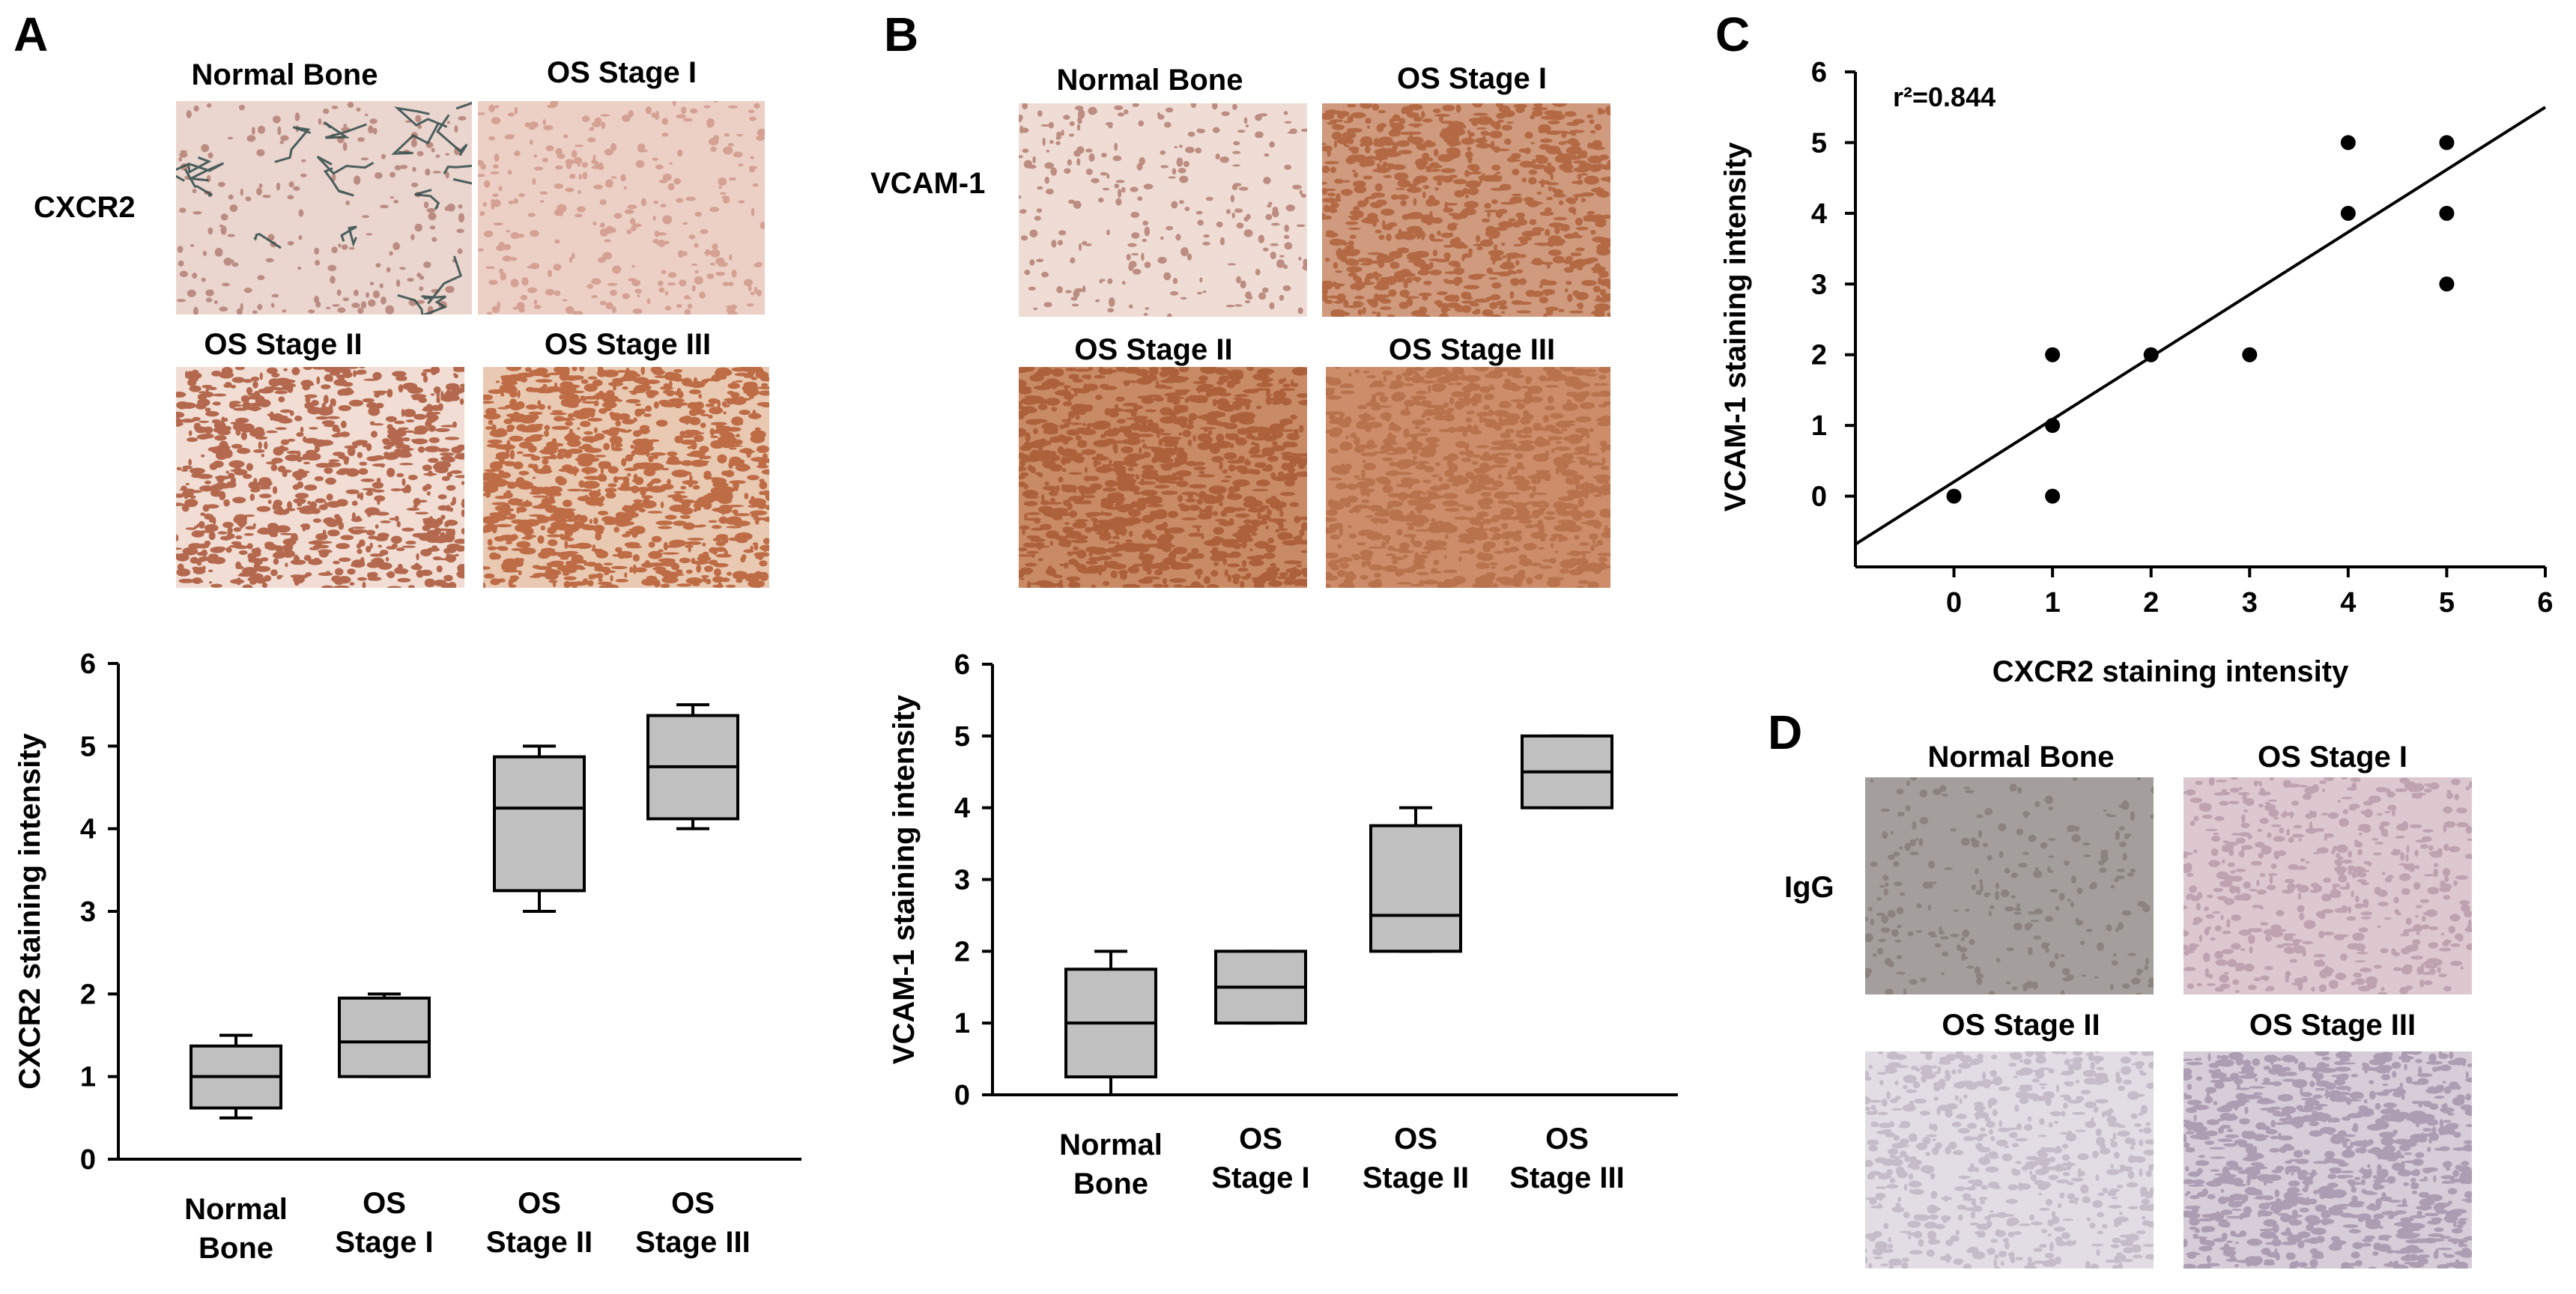 This screenshot has width=2576, height=1294. What do you see at coordinates (928, 183) in the screenshot?
I see `panel-b-row-label: VCAM-1` at bounding box center [928, 183].